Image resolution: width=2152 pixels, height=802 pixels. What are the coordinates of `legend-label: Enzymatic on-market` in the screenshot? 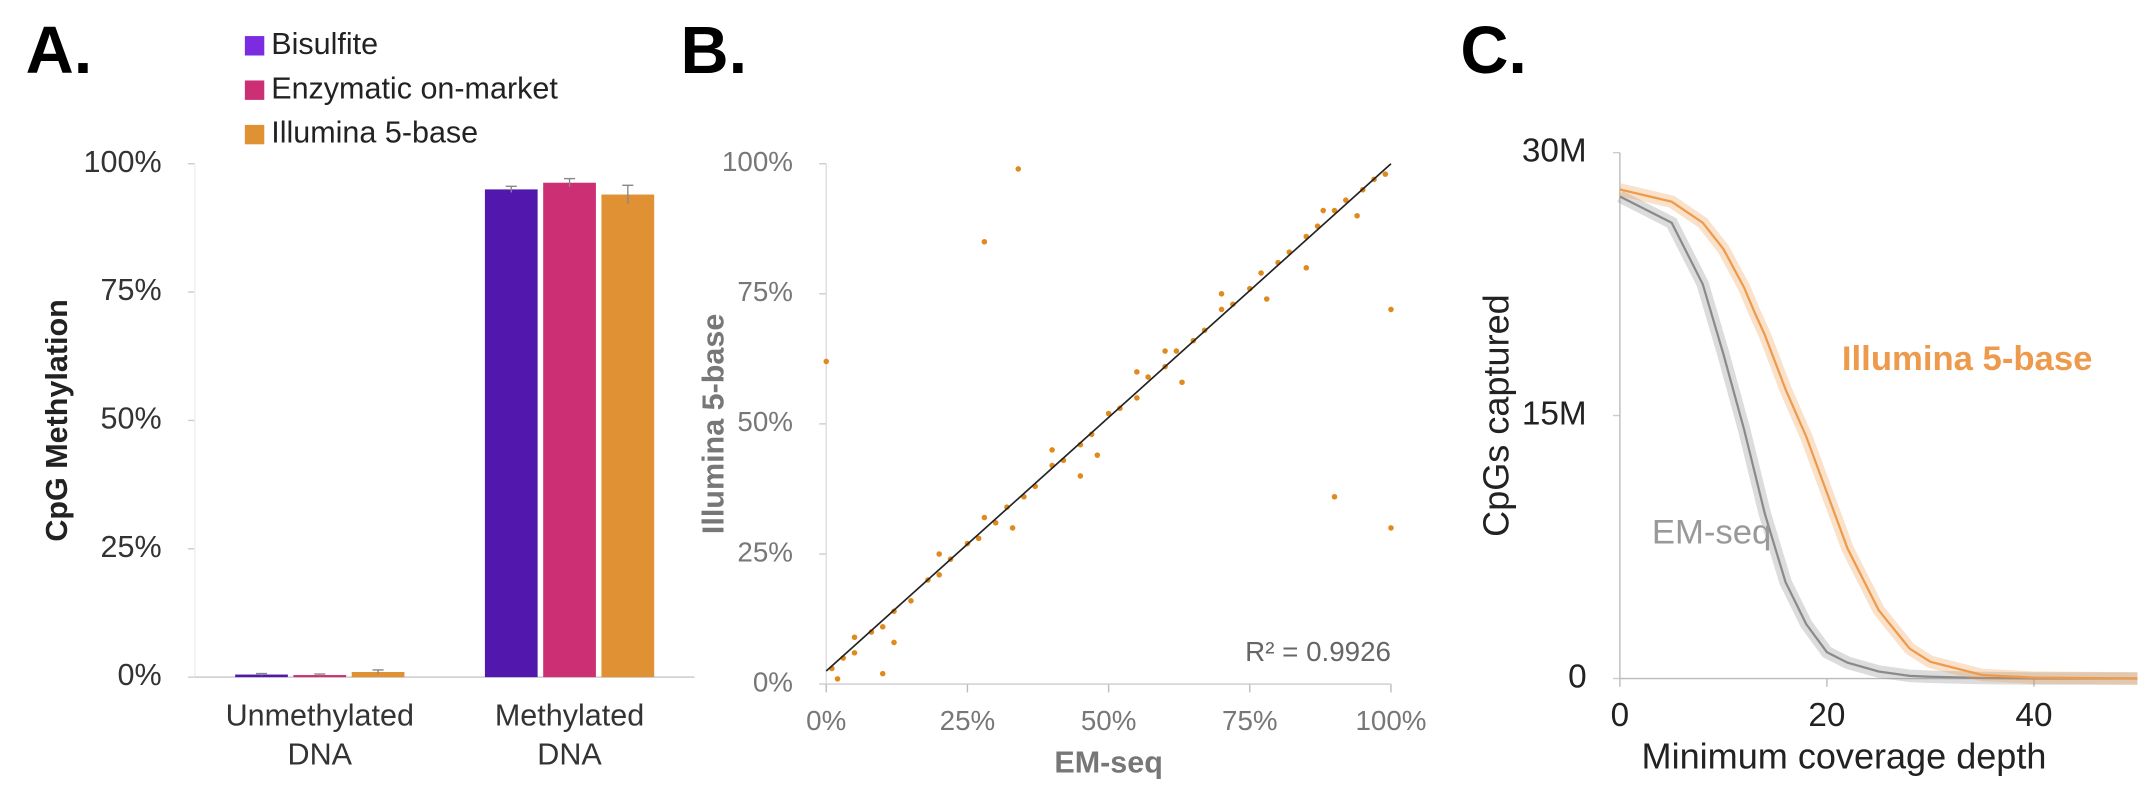 It's located at (414, 88).